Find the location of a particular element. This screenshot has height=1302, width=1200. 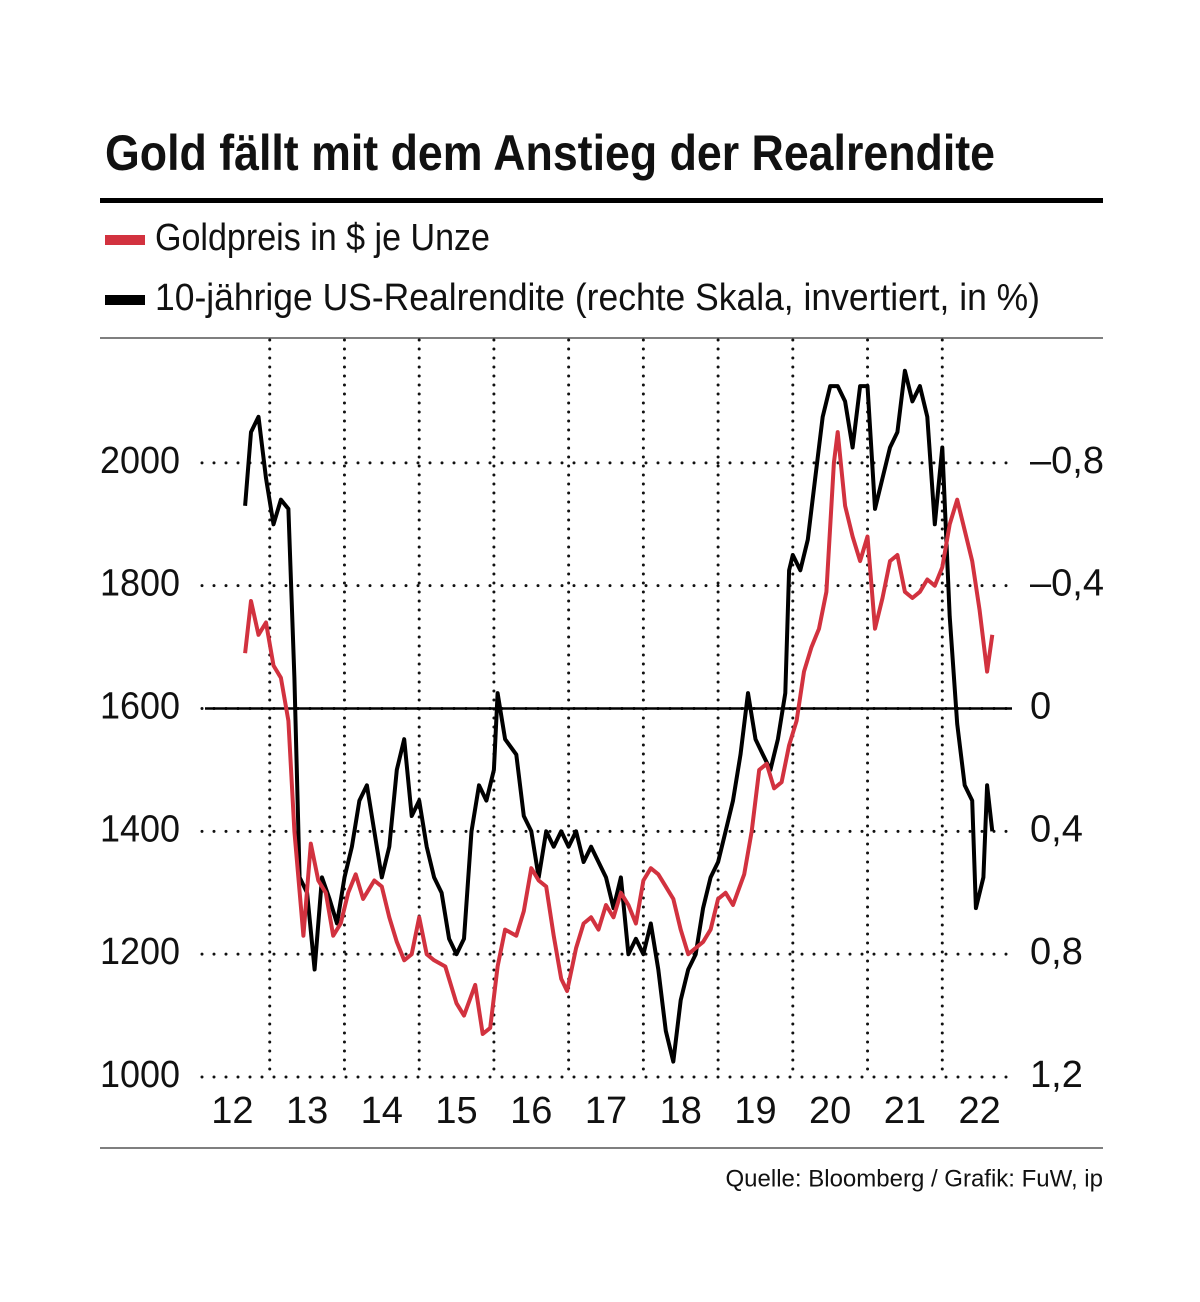

x-tick-label: 12 is located at coordinates (232, 1111).